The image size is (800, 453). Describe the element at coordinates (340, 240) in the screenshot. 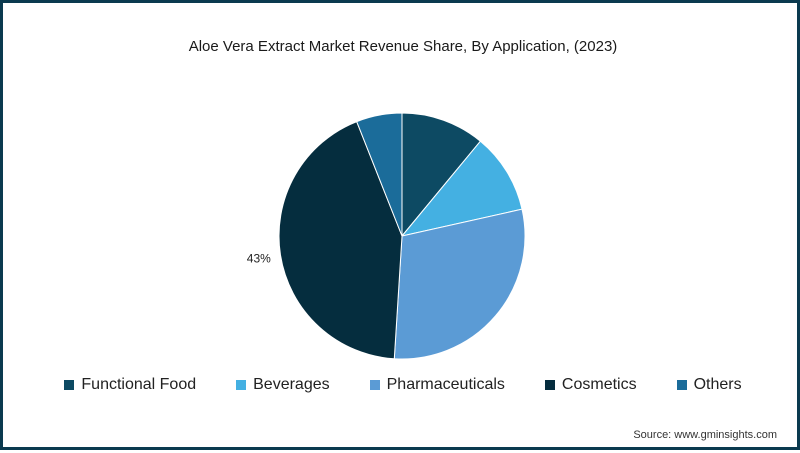

I see `pie-slice-cosmetics` at that location.